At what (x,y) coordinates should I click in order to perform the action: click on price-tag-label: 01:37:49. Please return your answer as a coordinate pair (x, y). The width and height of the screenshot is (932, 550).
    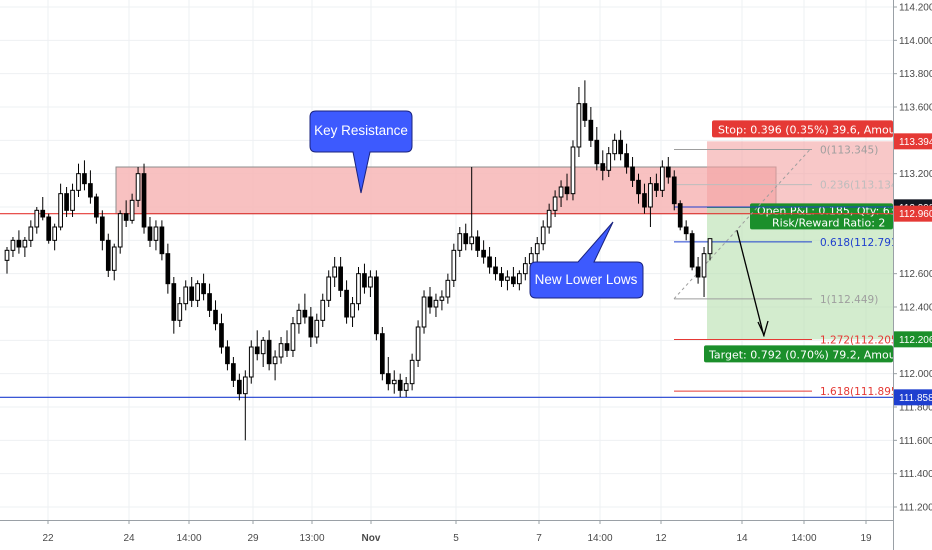
    Looking at the image, I should click on (915, 254).